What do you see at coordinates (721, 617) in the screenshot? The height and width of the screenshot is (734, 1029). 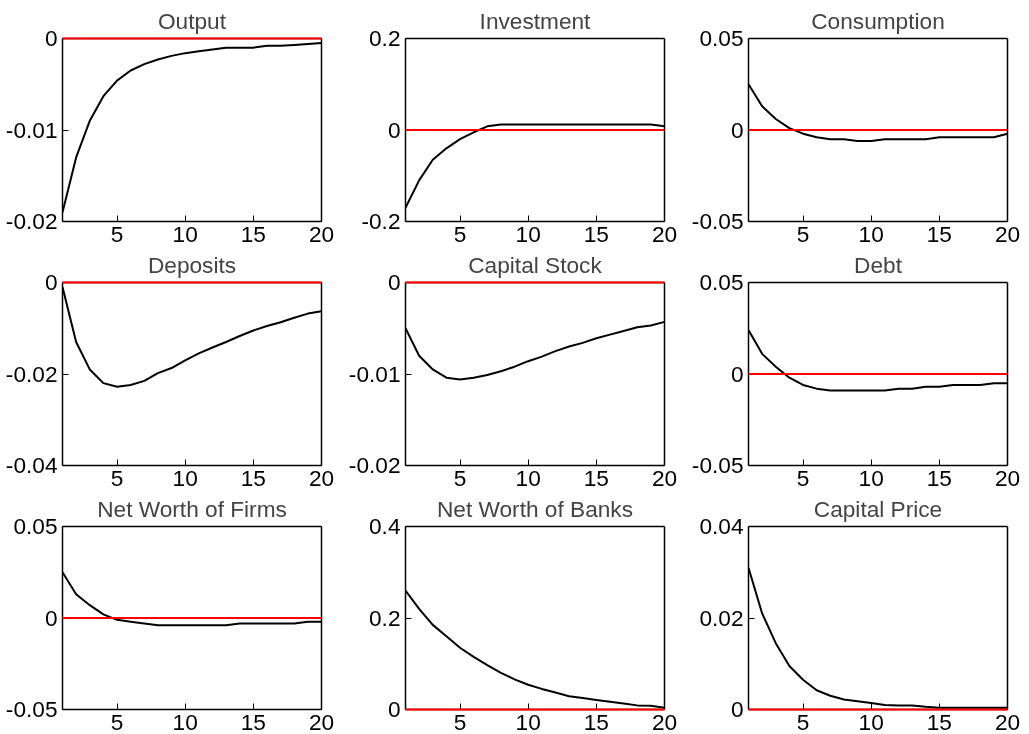 I see `y-tick-label: 0.02` at bounding box center [721, 617].